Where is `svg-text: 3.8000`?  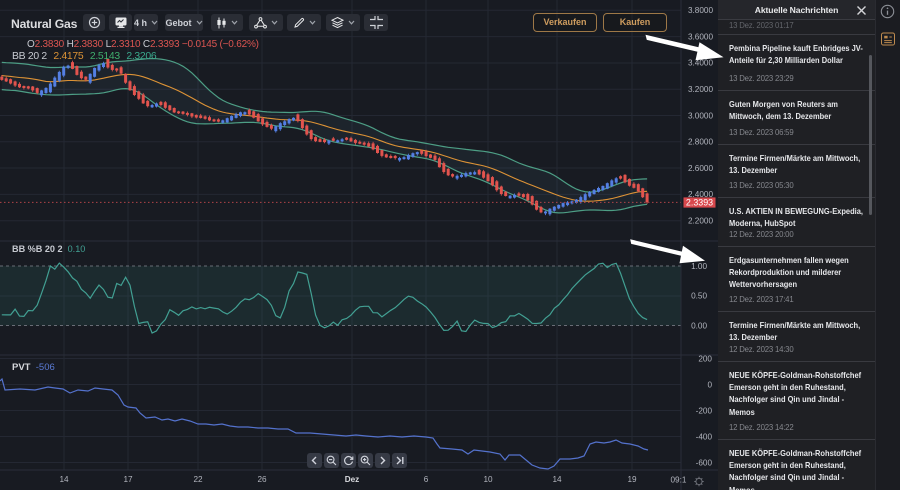
svg-text: 3.8000 is located at coordinates (700, 10).